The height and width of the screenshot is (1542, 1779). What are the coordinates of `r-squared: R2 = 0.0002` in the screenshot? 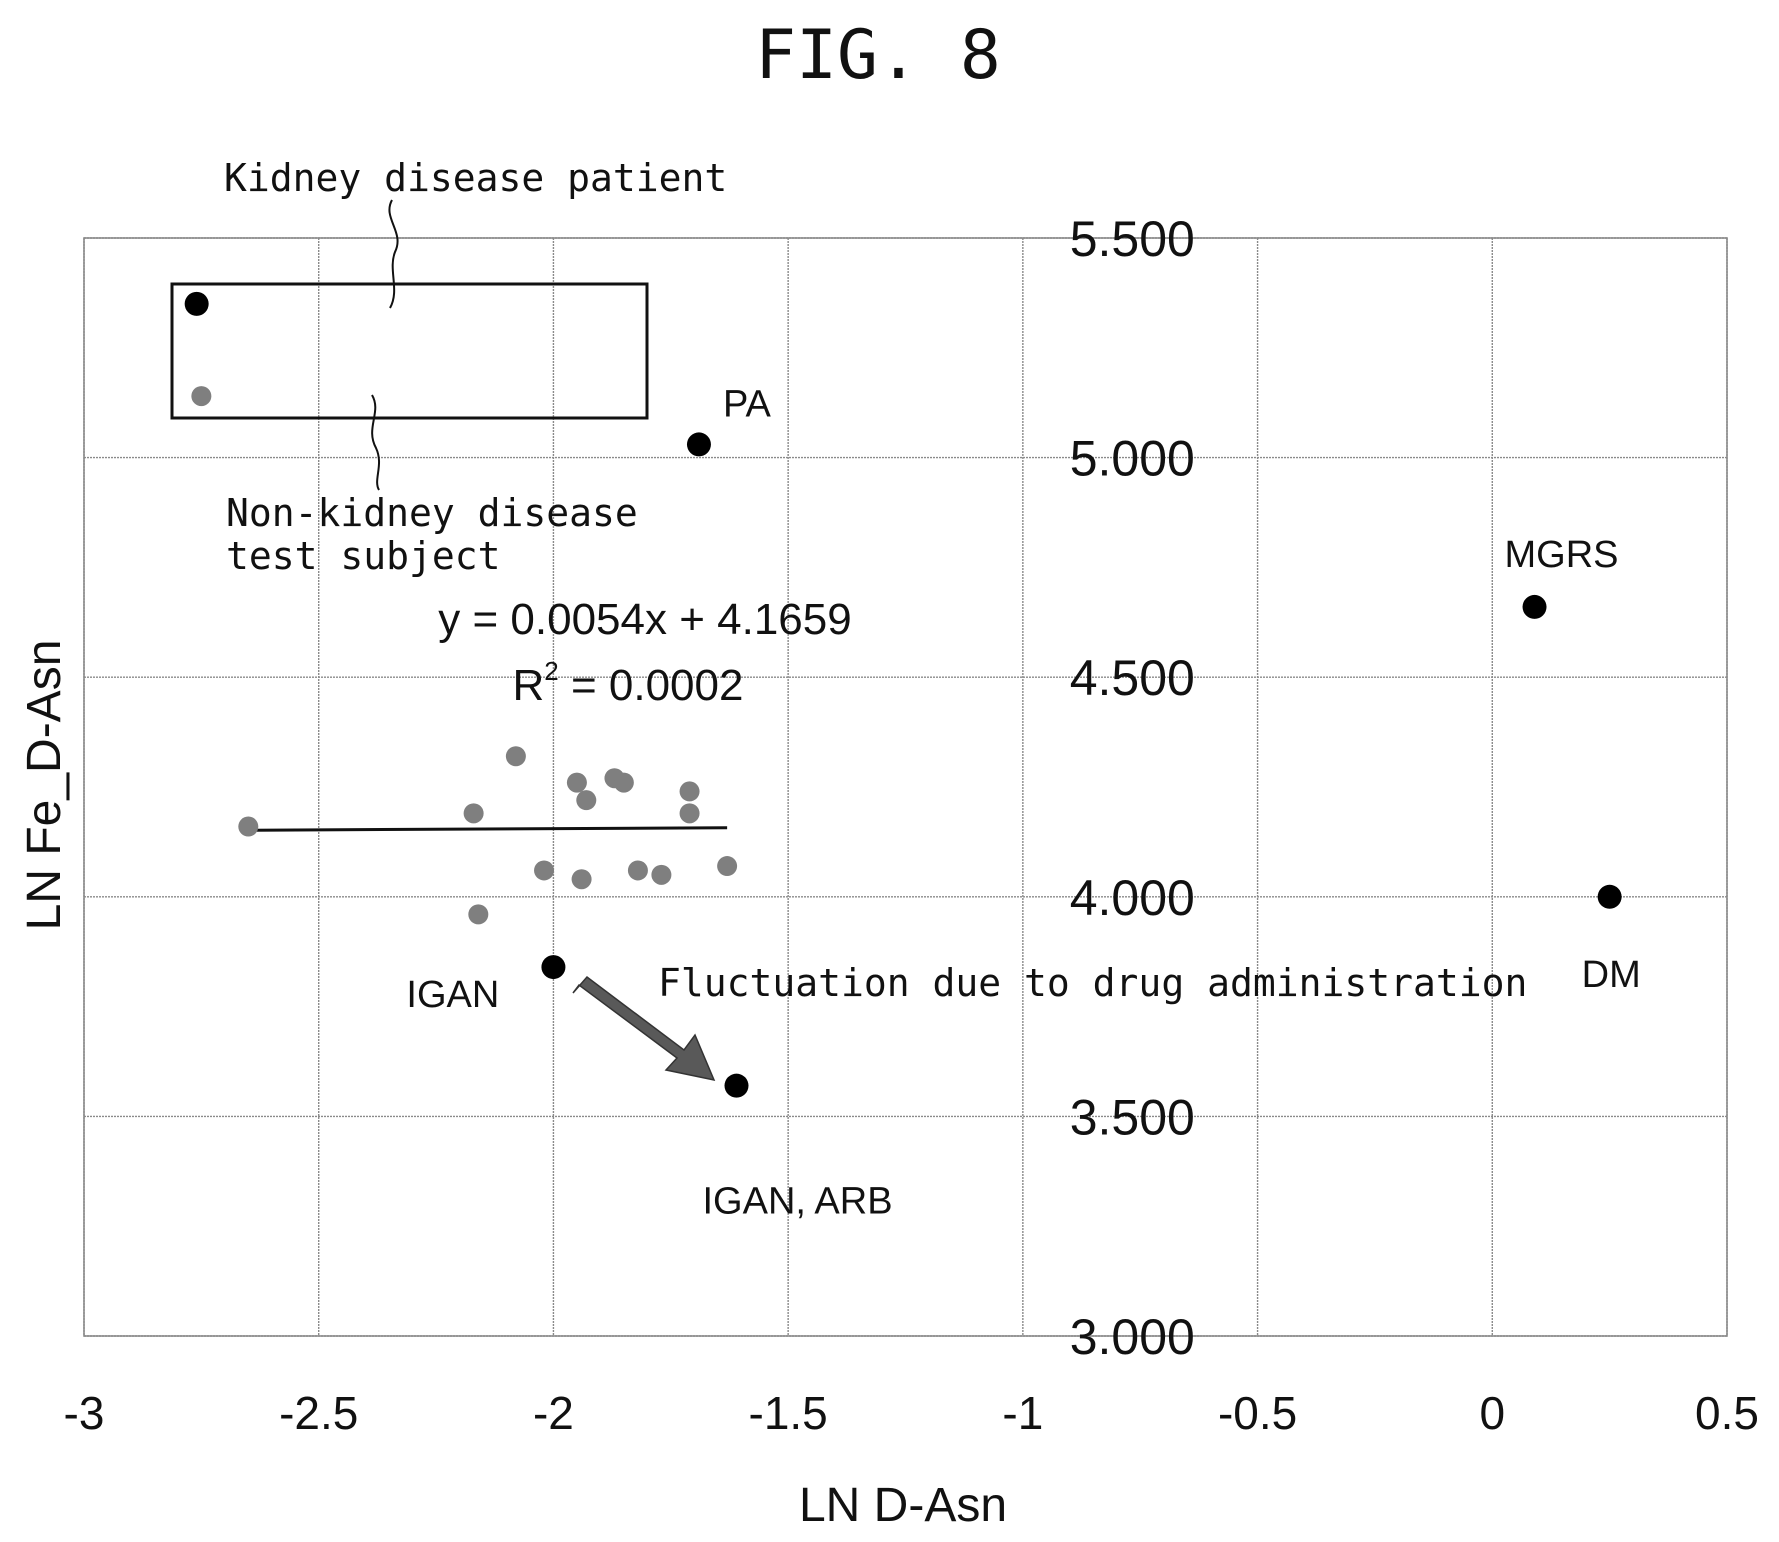 It's located at (628, 683).